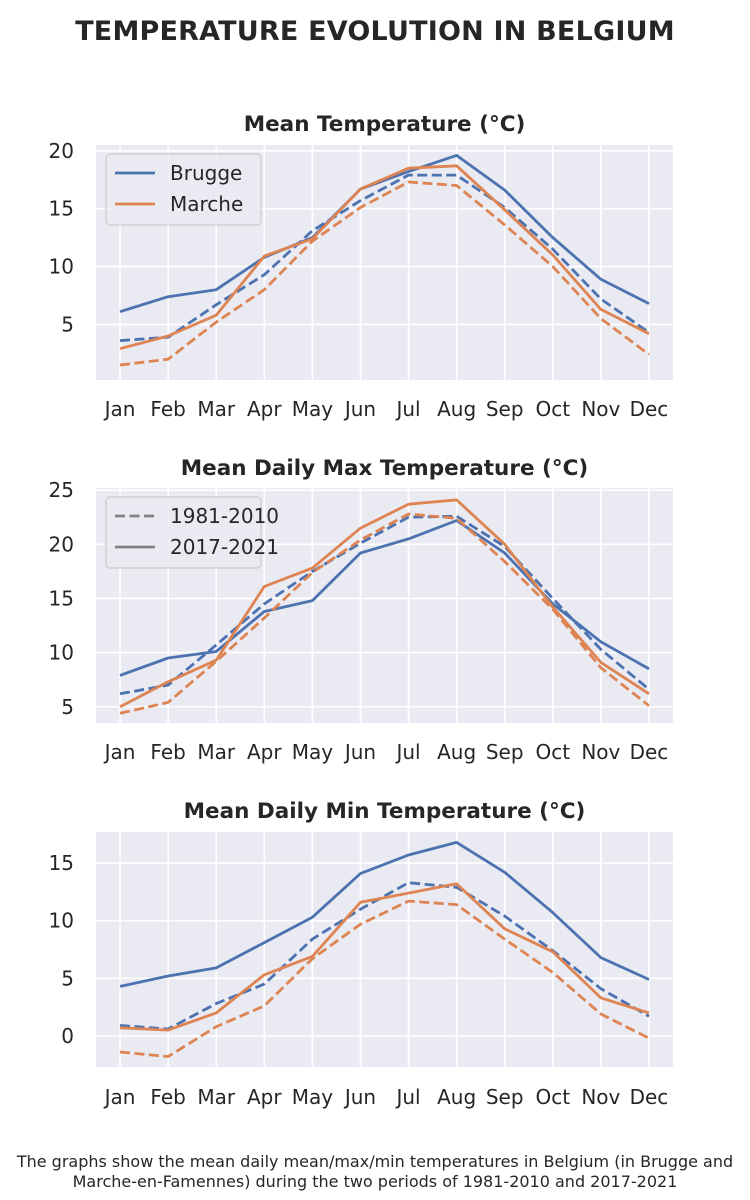 The width and height of the screenshot is (750, 1200). What do you see at coordinates (67, 1036) in the screenshot?
I see `y-tick-label: 0` at bounding box center [67, 1036].